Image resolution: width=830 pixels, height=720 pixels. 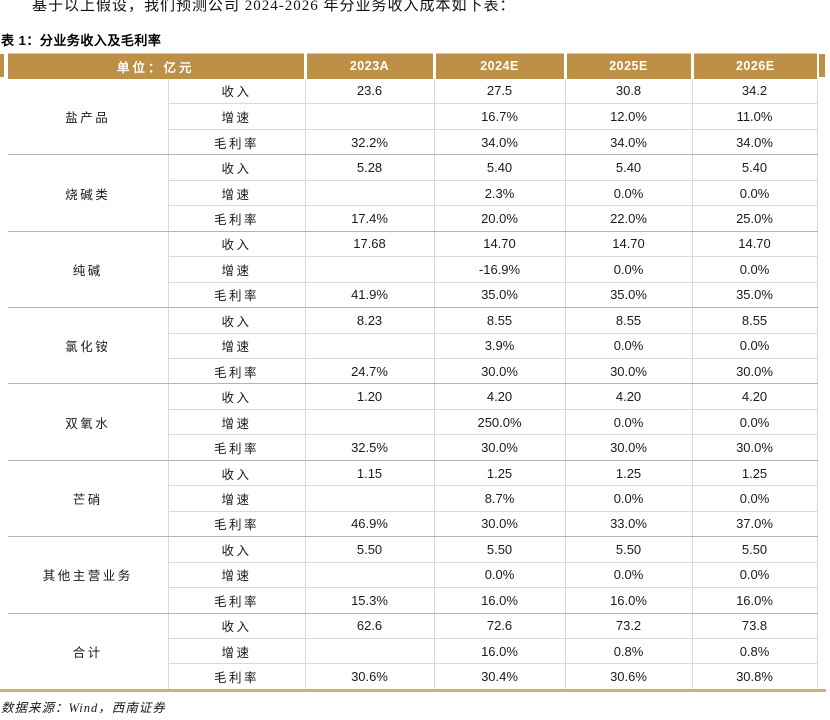 I want to click on source-note: 数据来源：Wind，西南证券, so click(x=83, y=708).